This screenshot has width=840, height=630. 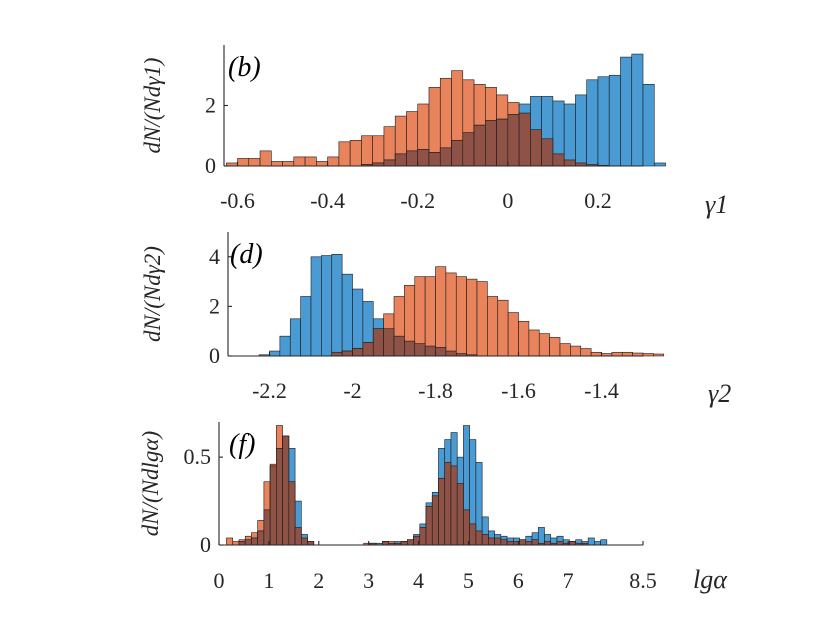 What do you see at coordinates (518, 580) in the screenshot?
I see `x-tick-label: 6` at bounding box center [518, 580].